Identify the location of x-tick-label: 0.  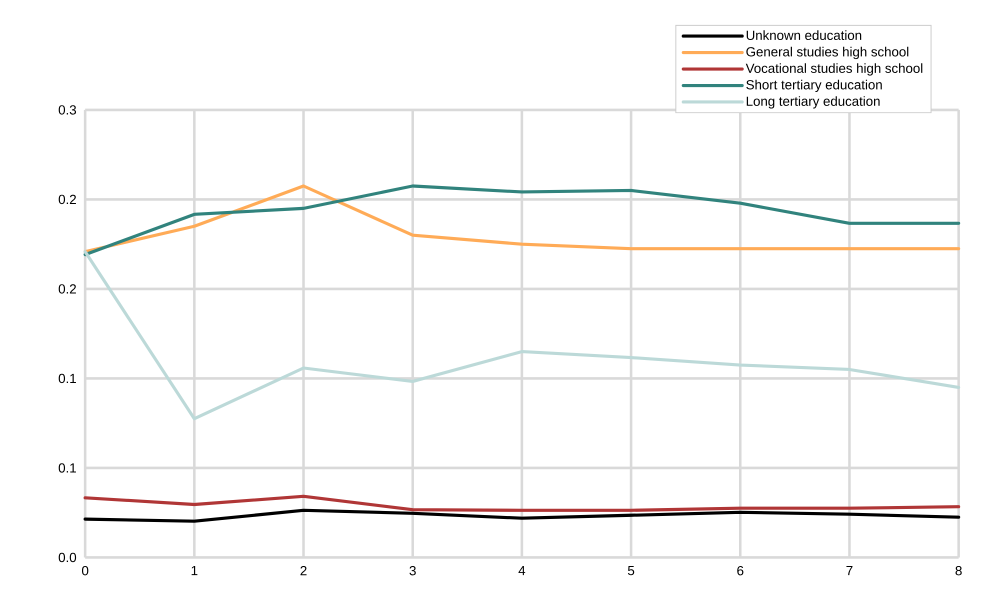
(85, 571).